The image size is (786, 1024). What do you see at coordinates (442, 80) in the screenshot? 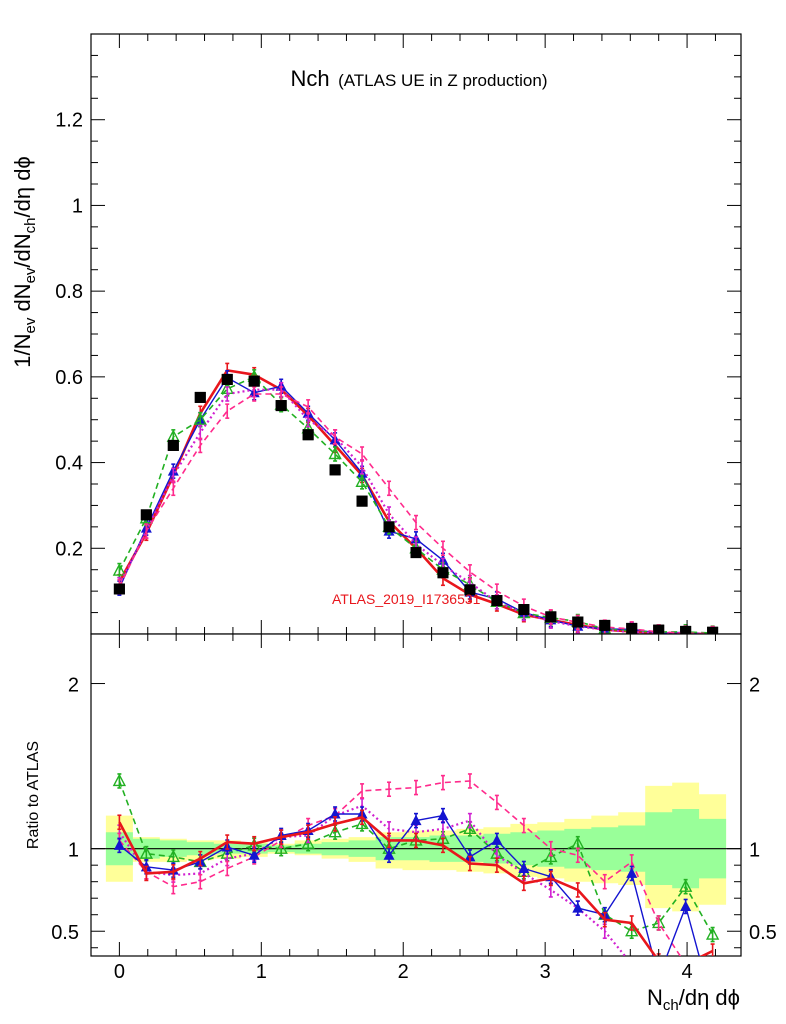
I see `chart-title-sub: (ATLAS UE in Z production)` at bounding box center [442, 80].